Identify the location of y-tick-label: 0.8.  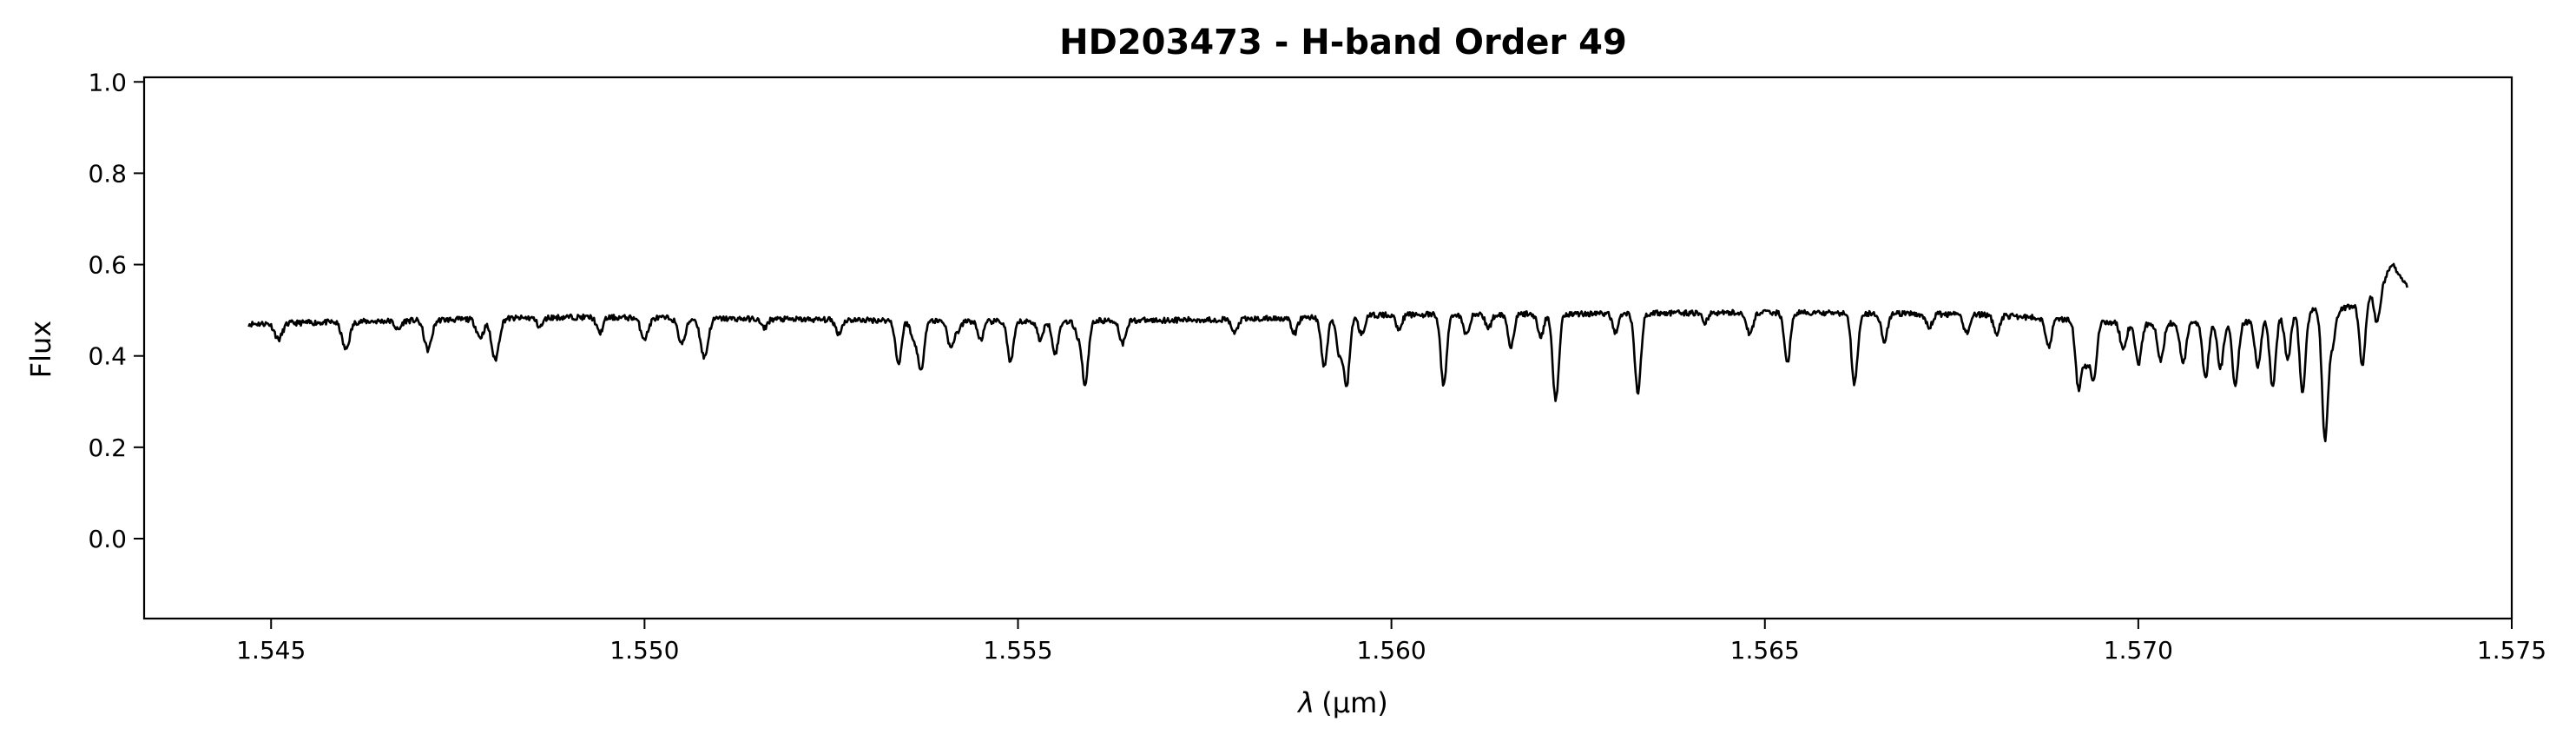
(107, 173).